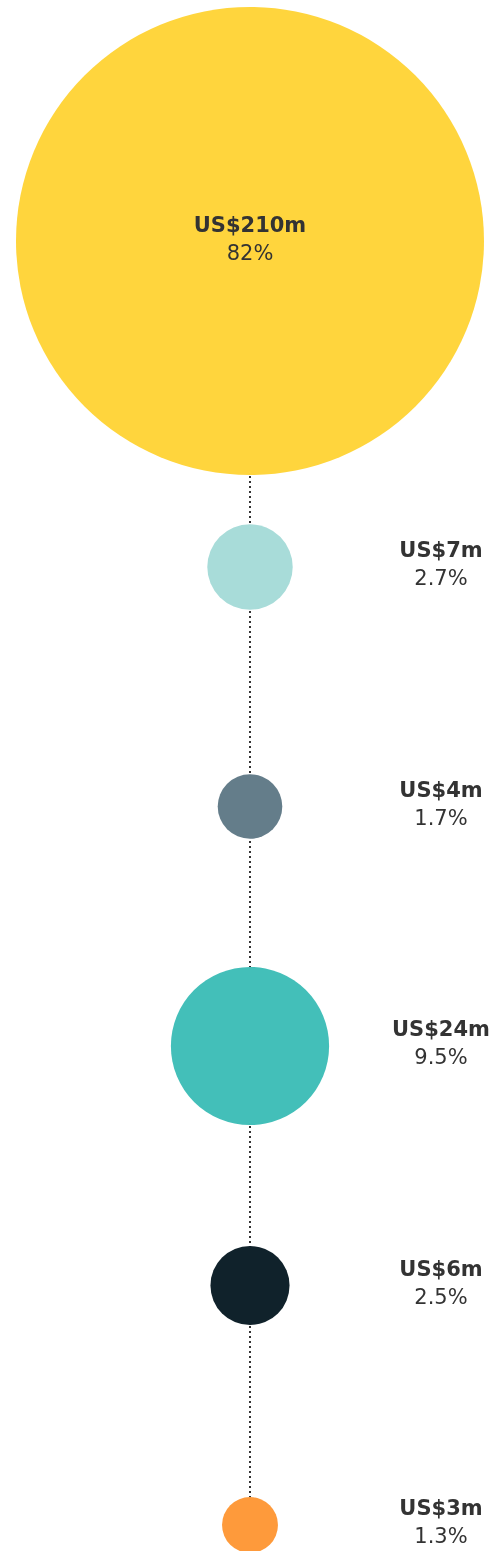 Image resolution: width=496 pixels, height=1551 pixels. Describe the element at coordinates (250, 253) in the screenshot. I see `text: 82%` at that location.